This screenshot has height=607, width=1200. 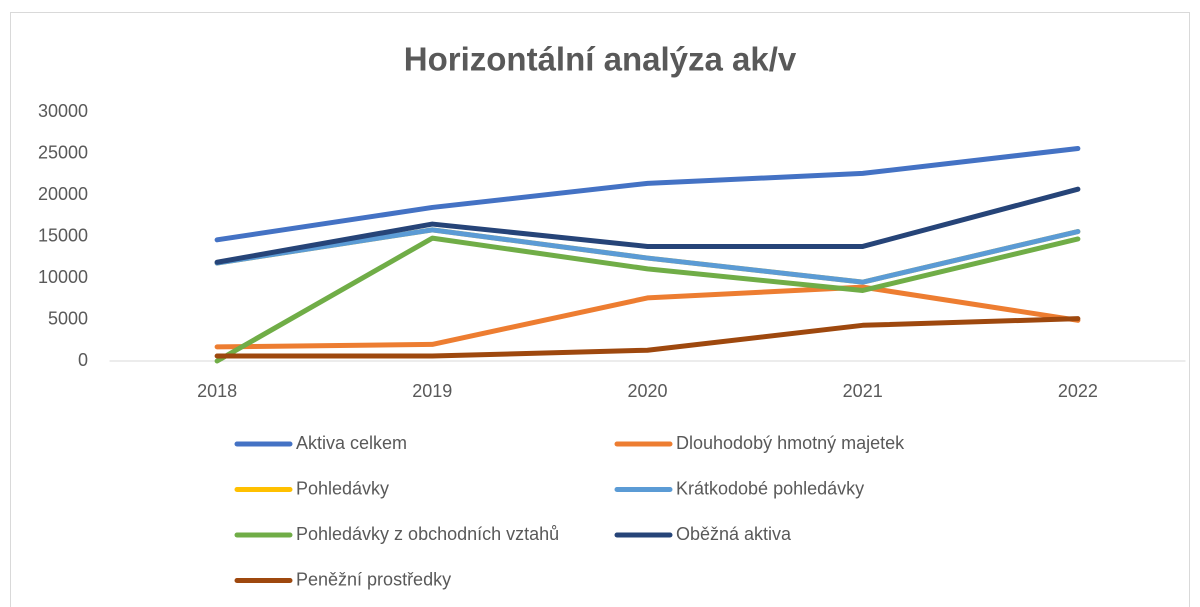 I want to click on legend-label: Krátkodobé pohledávky, so click(x=770, y=488).